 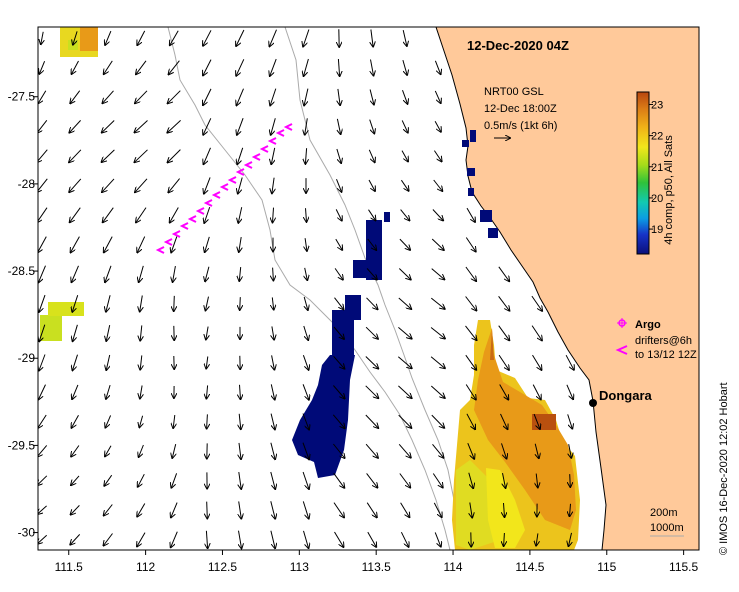 What do you see at coordinates (667, 528) in the screenshot?
I see `contour-label-1000m: 1000m` at bounding box center [667, 528].